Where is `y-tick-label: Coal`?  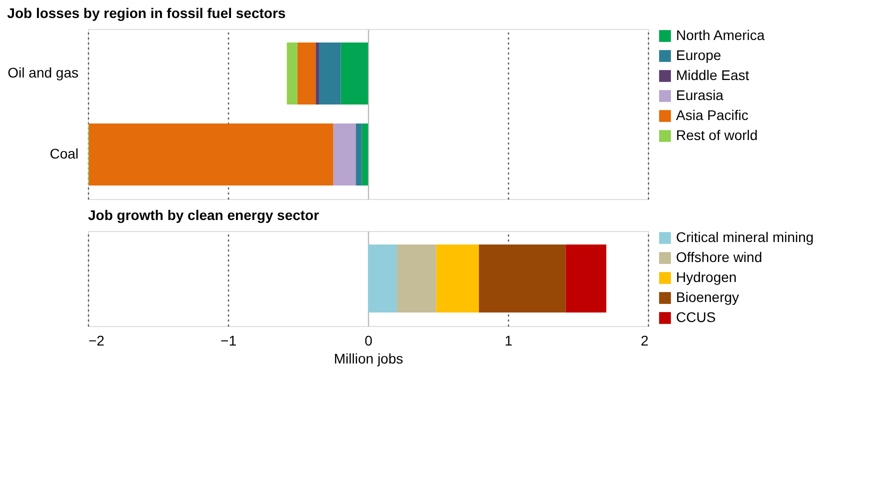
y-tick-label: Coal is located at coordinates (64, 153).